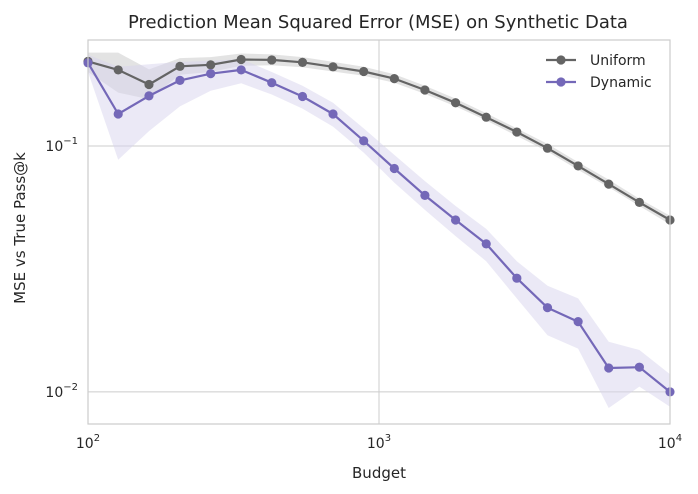 Image resolution: width=698 pixels, height=494 pixels. I want to click on uniform-legend-label: Uniform, so click(618, 61).